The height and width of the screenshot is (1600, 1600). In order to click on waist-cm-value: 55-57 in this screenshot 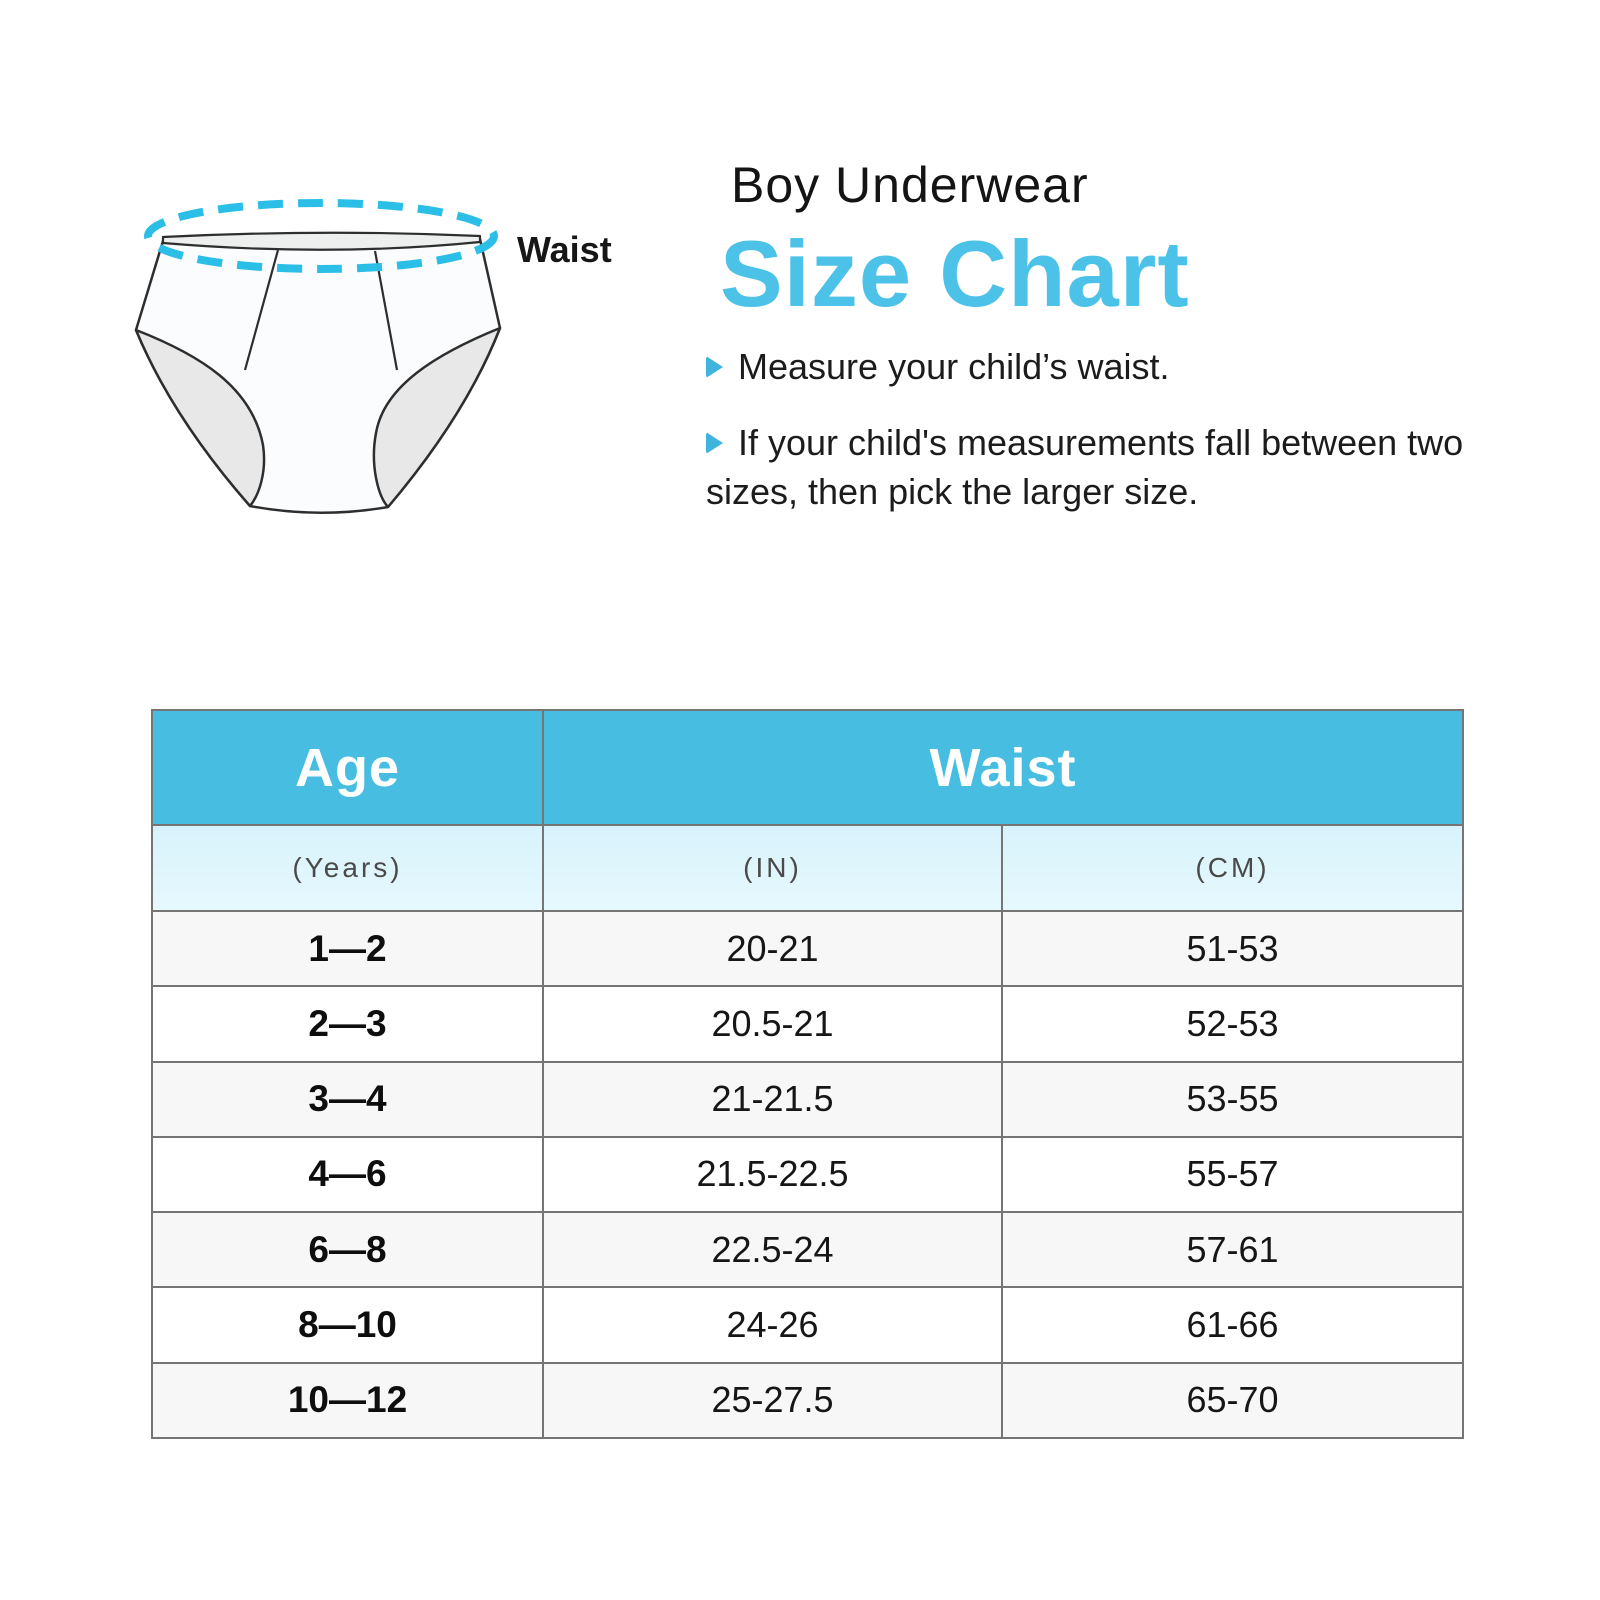, I will do `click(1232, 1174)`.